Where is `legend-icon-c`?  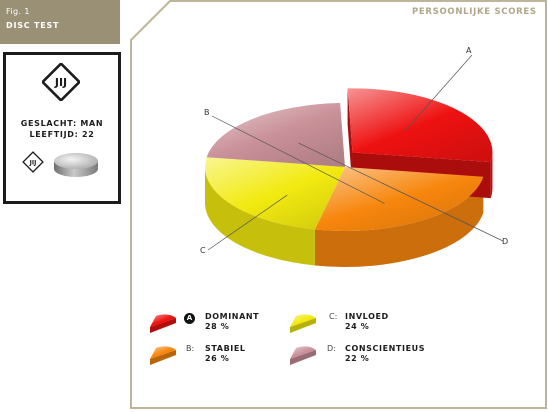
legend-icon-c is located at coordinates (303, 323).